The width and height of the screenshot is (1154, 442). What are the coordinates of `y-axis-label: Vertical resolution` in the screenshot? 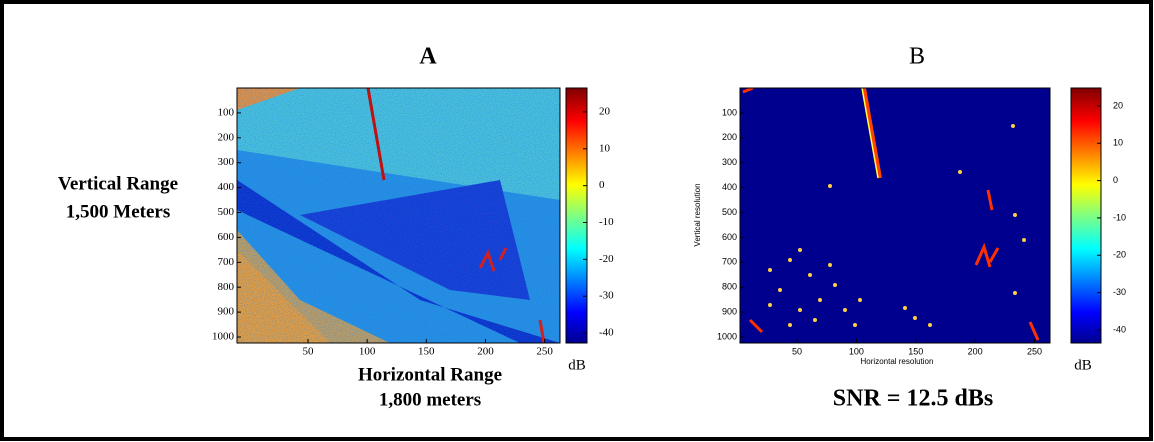 It's located at (697, 214).